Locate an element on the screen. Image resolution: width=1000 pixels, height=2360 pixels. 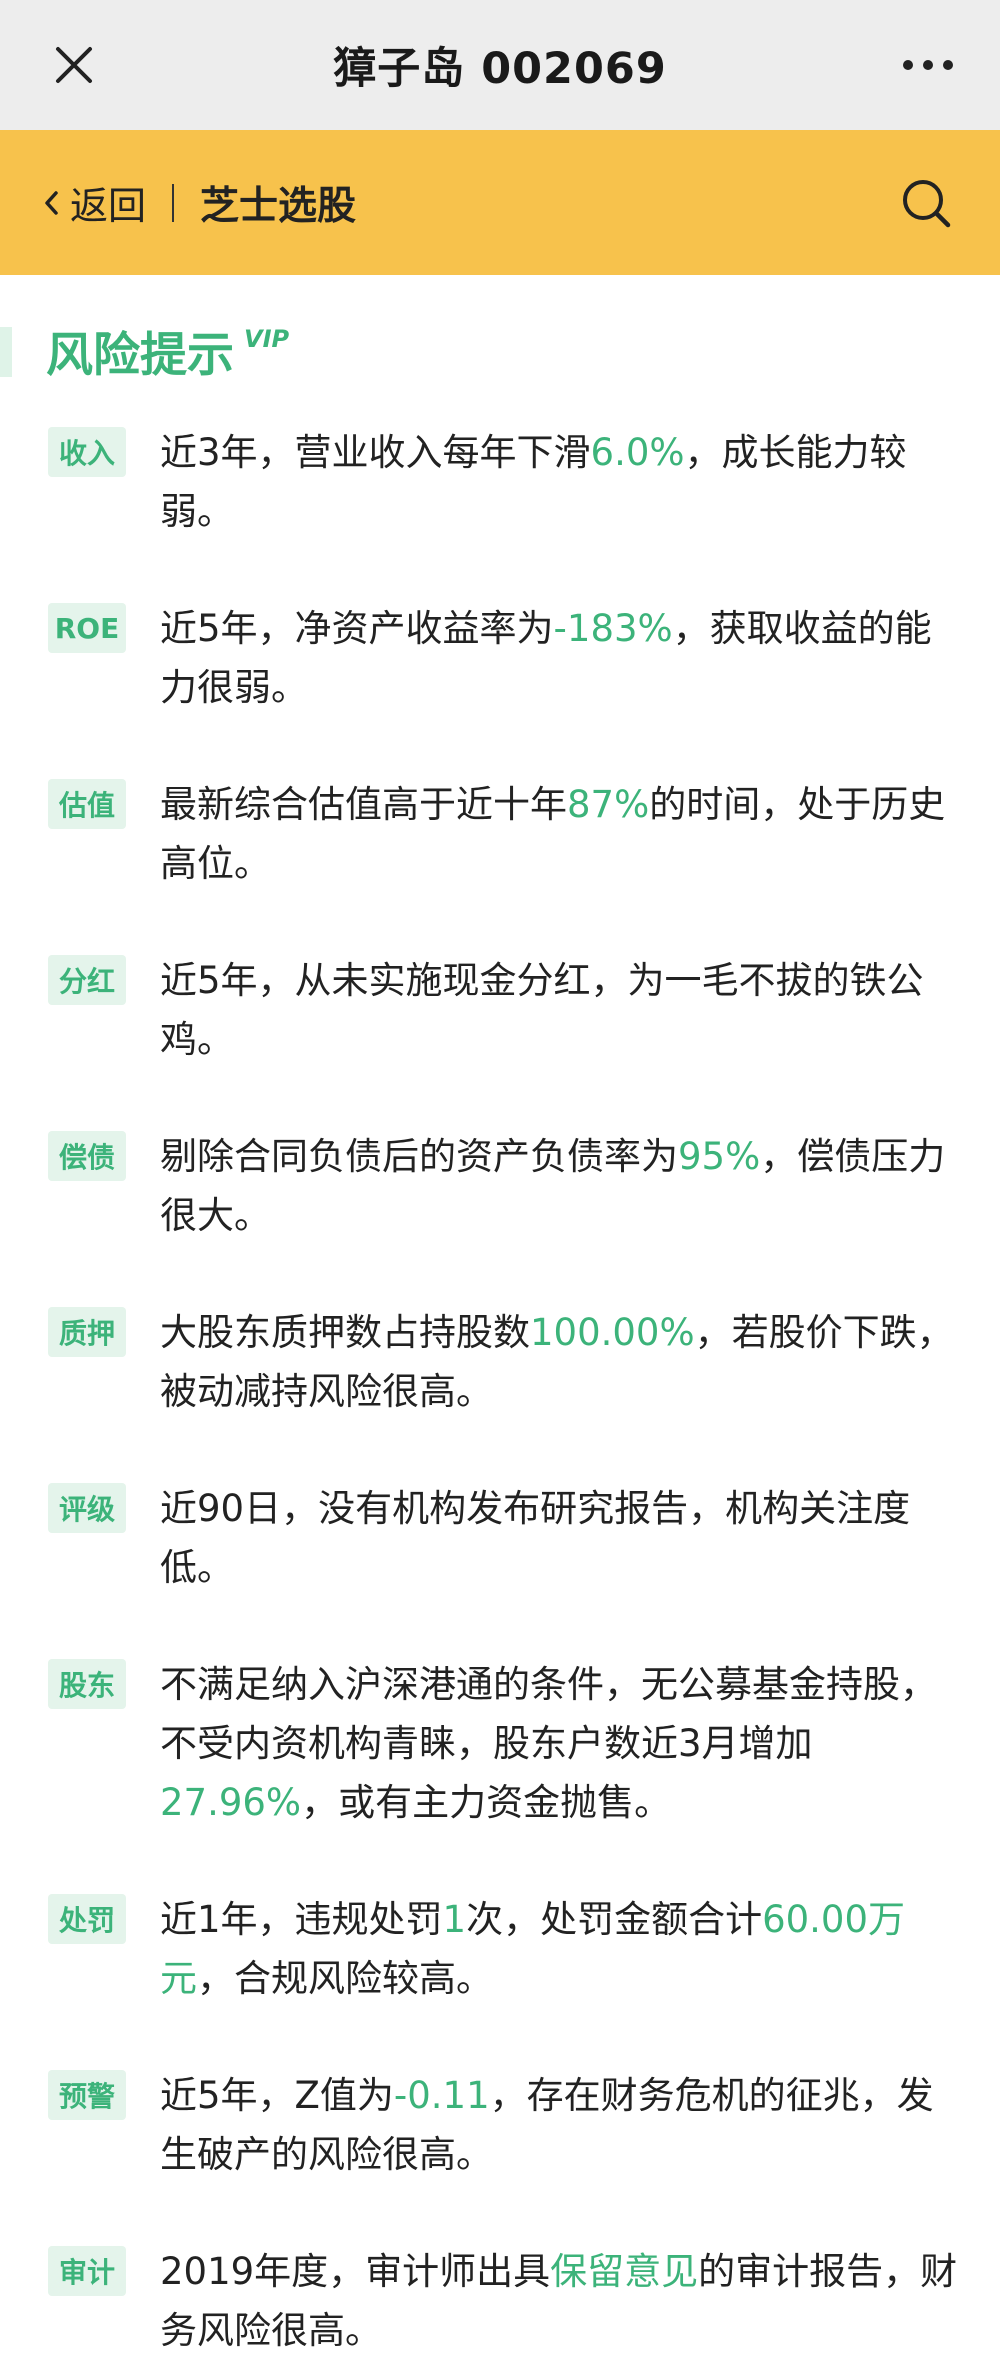
risk-item: 审计 2019年度，审计师出具保留意见的审计报告，财务风险很高。 is located at coordinates (500, 2301).